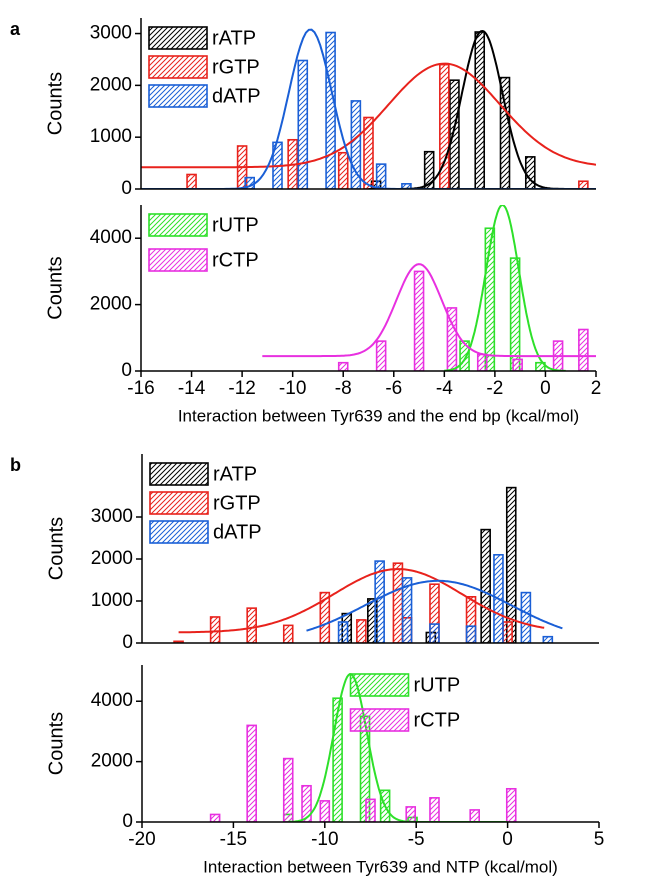  Describe the element at coordinates (15, 29) in the screenshot. I see `panel-label: a` at that location.